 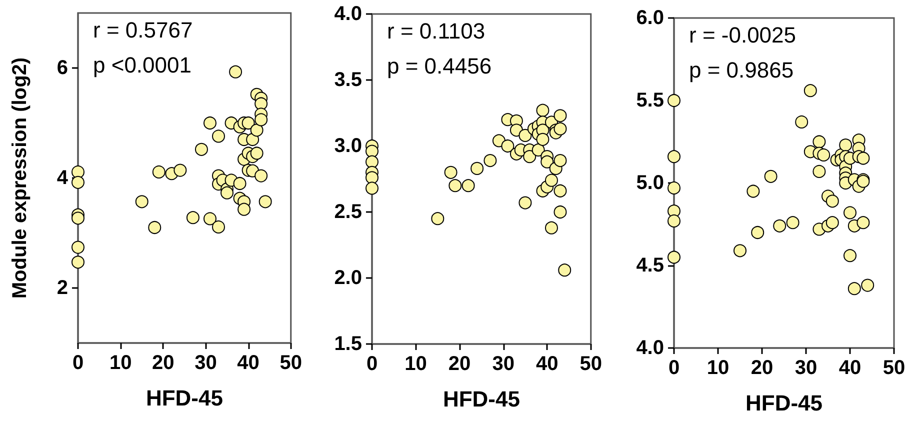 What do you see at coordinates (348, 80) in the screenshot?
I see `y-tick-label: 3.5` at bounding box center [348, 80].